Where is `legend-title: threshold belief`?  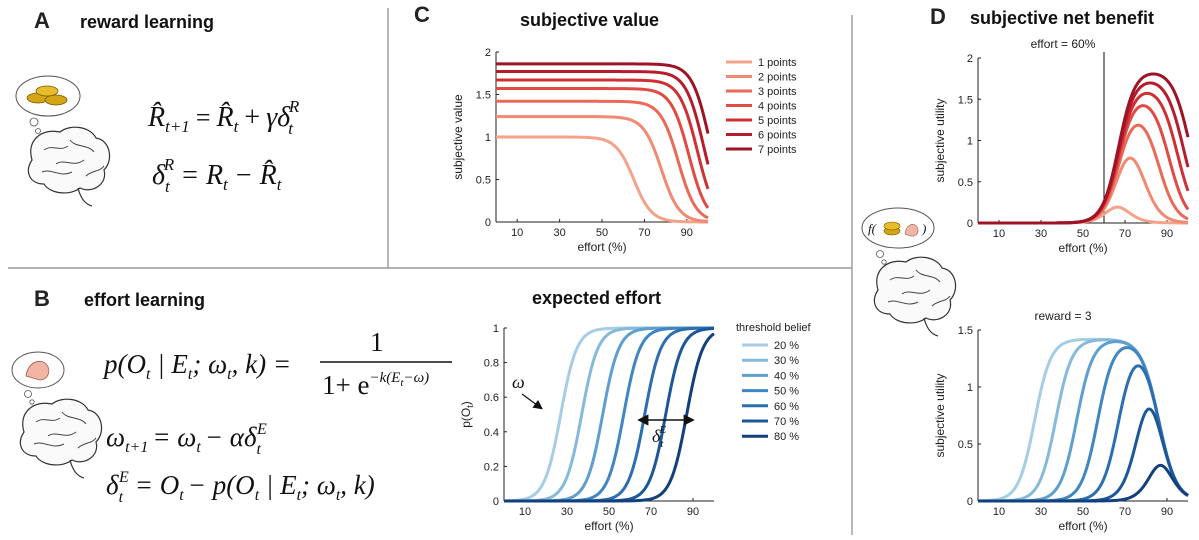
legend-title: threshold belief is located at coordinates (774, 328).